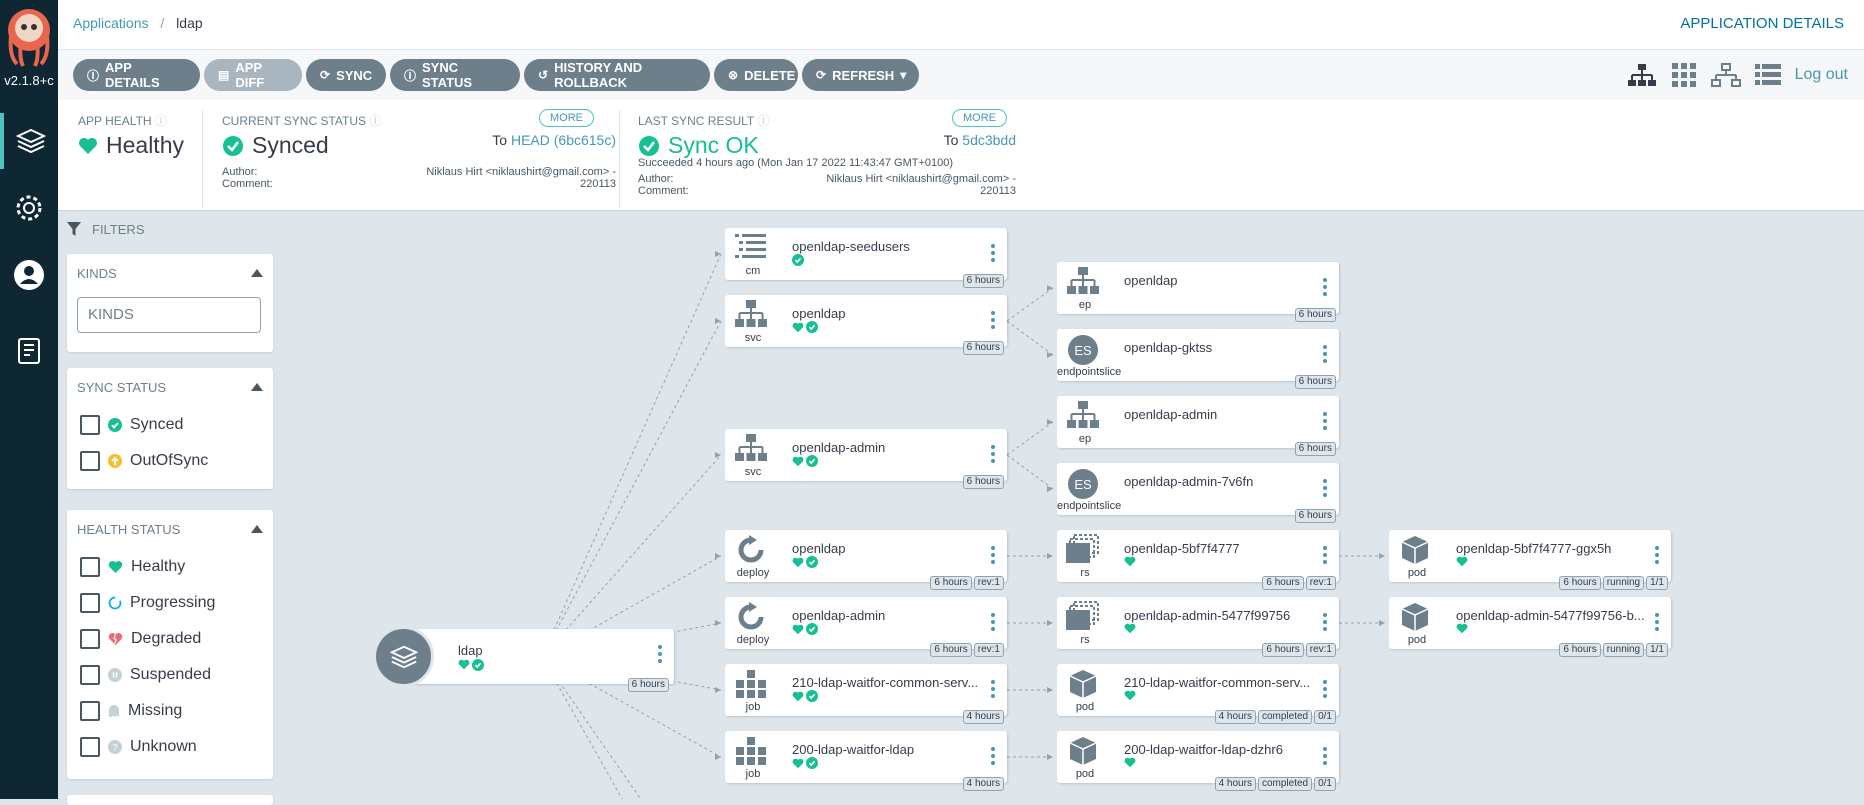 The width and height of the screenshot is (1864, 805). Describe the element at coordinates (29, 141) in the screenshot. I see `nav-applications` at that location.